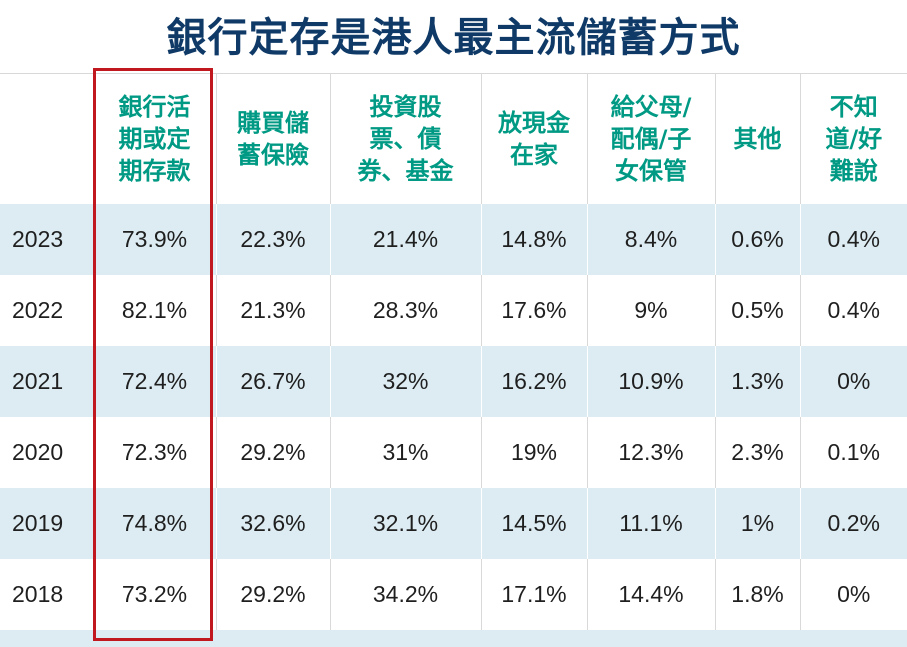 This screenshot has height=647, width=907. I want to click on value-cell: 8.4%, so click(650, 239).